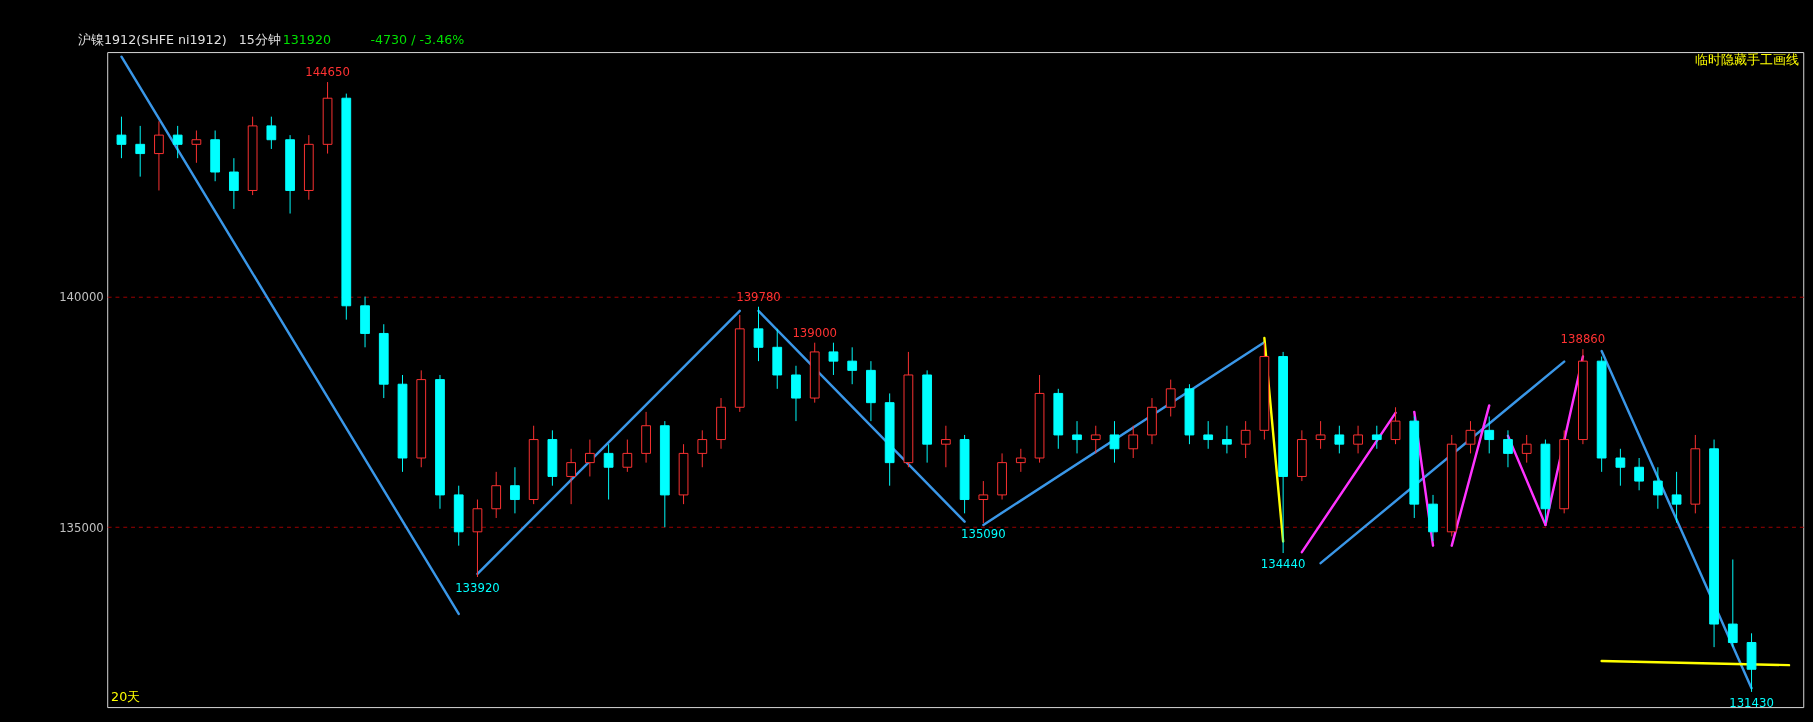 This screenshot has width=1813, height=722. I want to click on text: -4730 / -3.46%, so click(417, 40).